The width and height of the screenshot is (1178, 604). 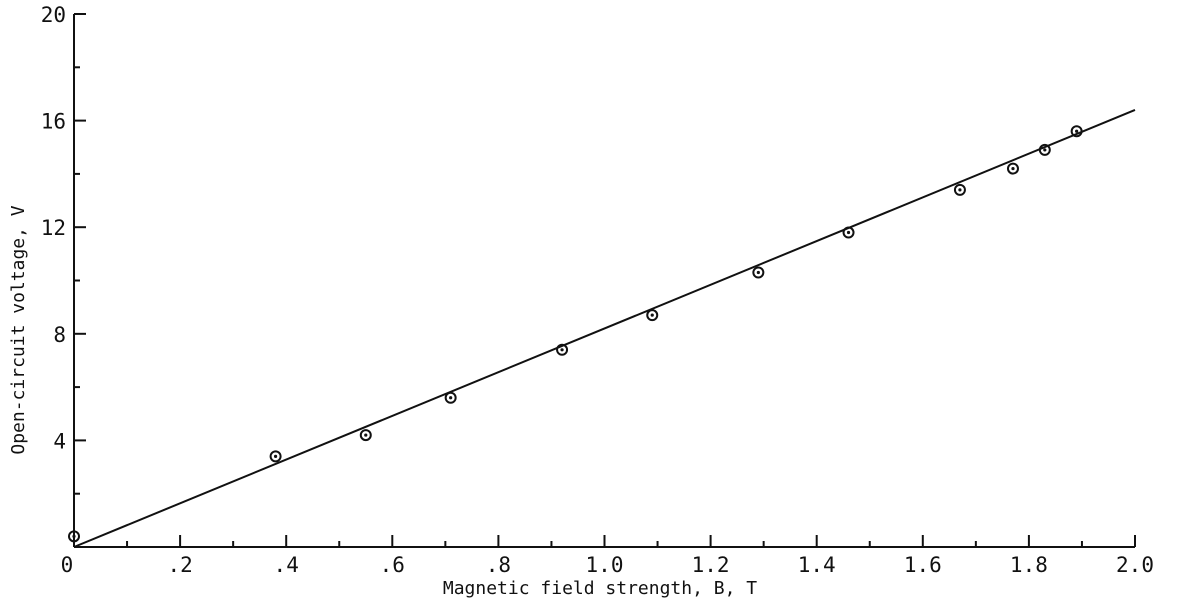 I want to click on y-tick-label: 4, so click(x=59, y=441).